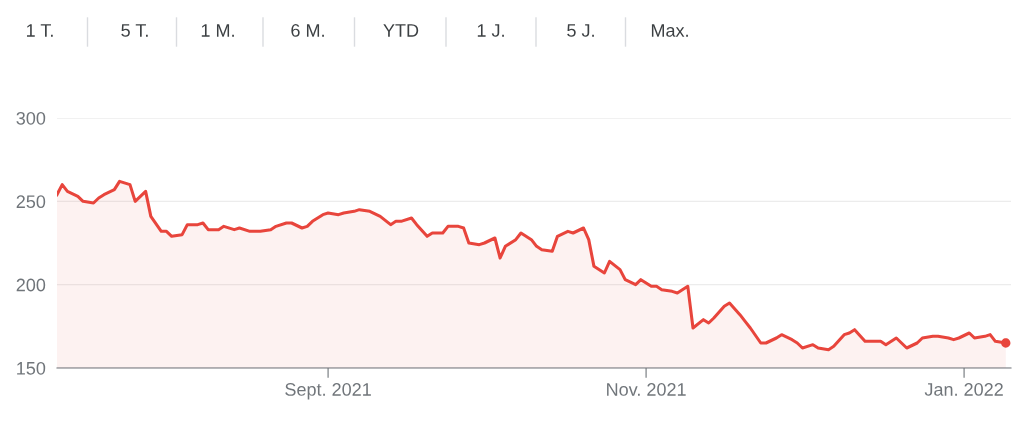  What do you see at coordinates (328, 391) in the screenshot?
I see `x-tick-label: Sept. 2021` at bounding box center [328, 391].